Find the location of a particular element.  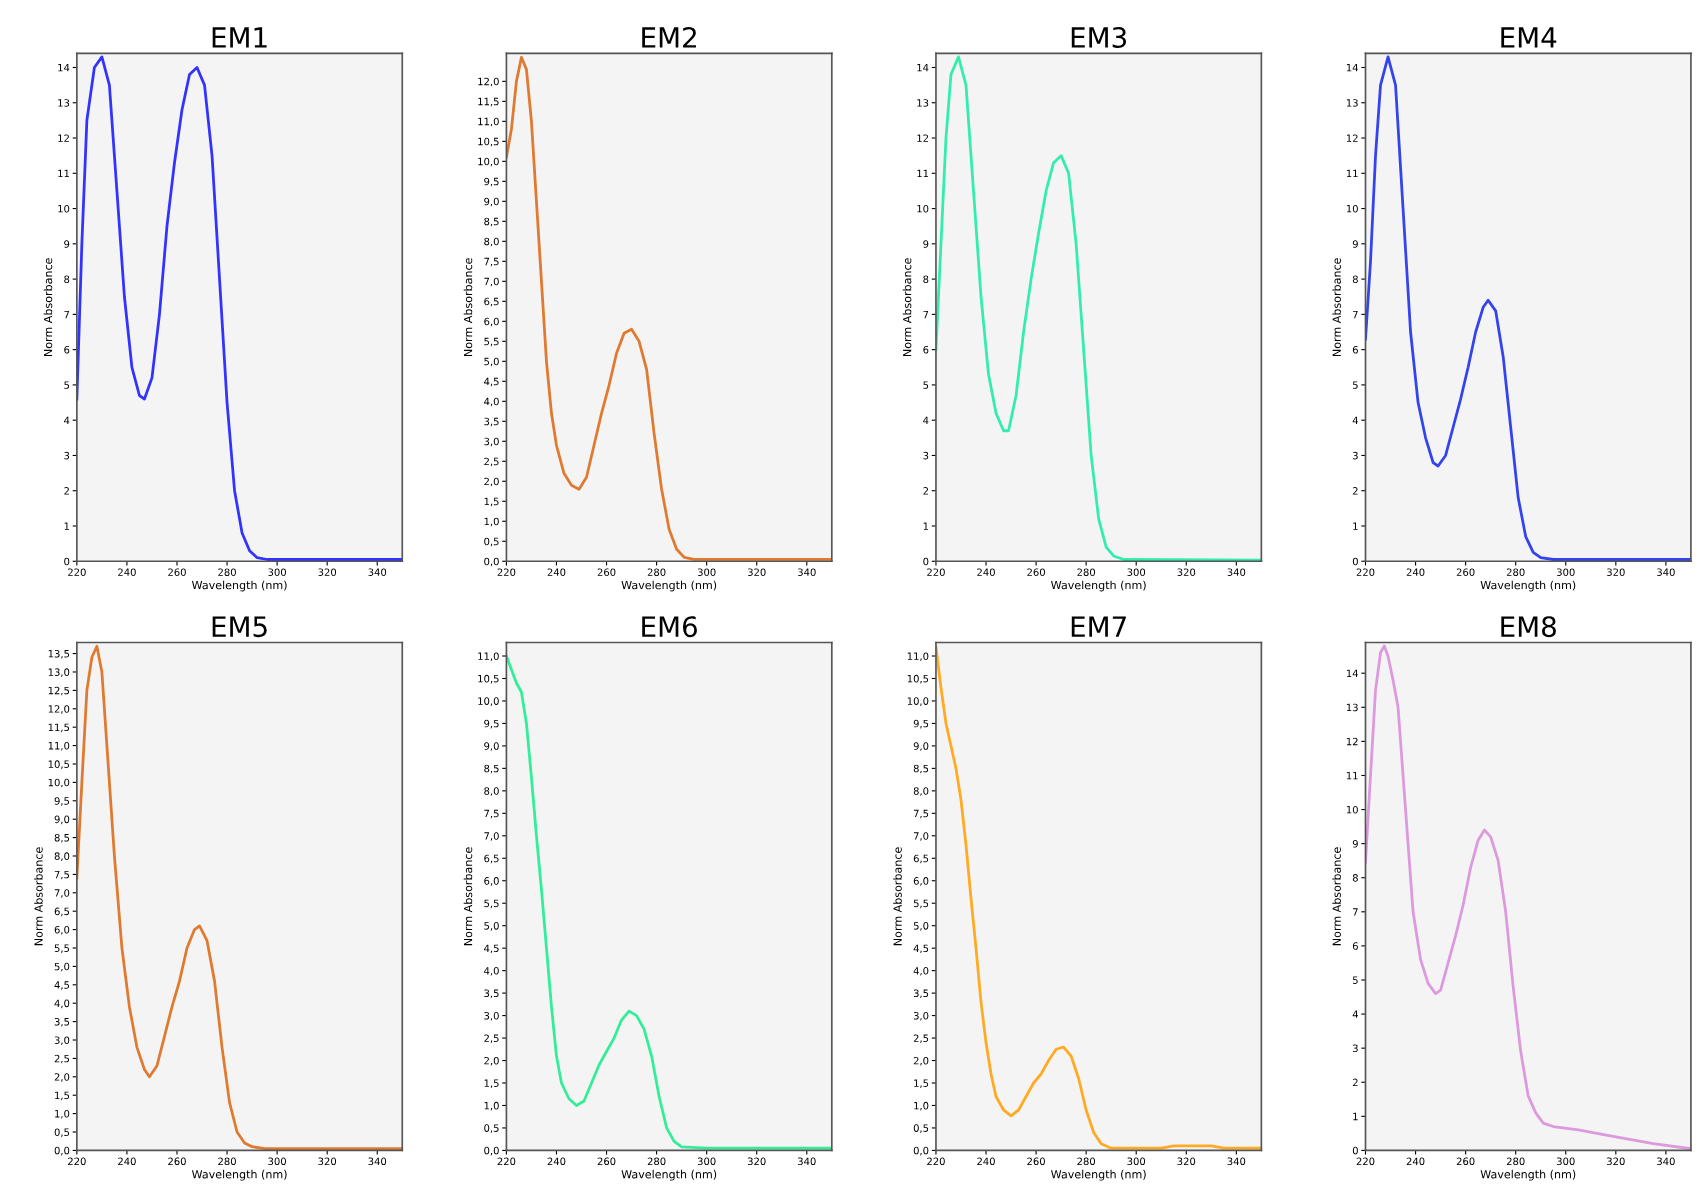

chart-title: EM8 is located at coordinates (1528, 627).